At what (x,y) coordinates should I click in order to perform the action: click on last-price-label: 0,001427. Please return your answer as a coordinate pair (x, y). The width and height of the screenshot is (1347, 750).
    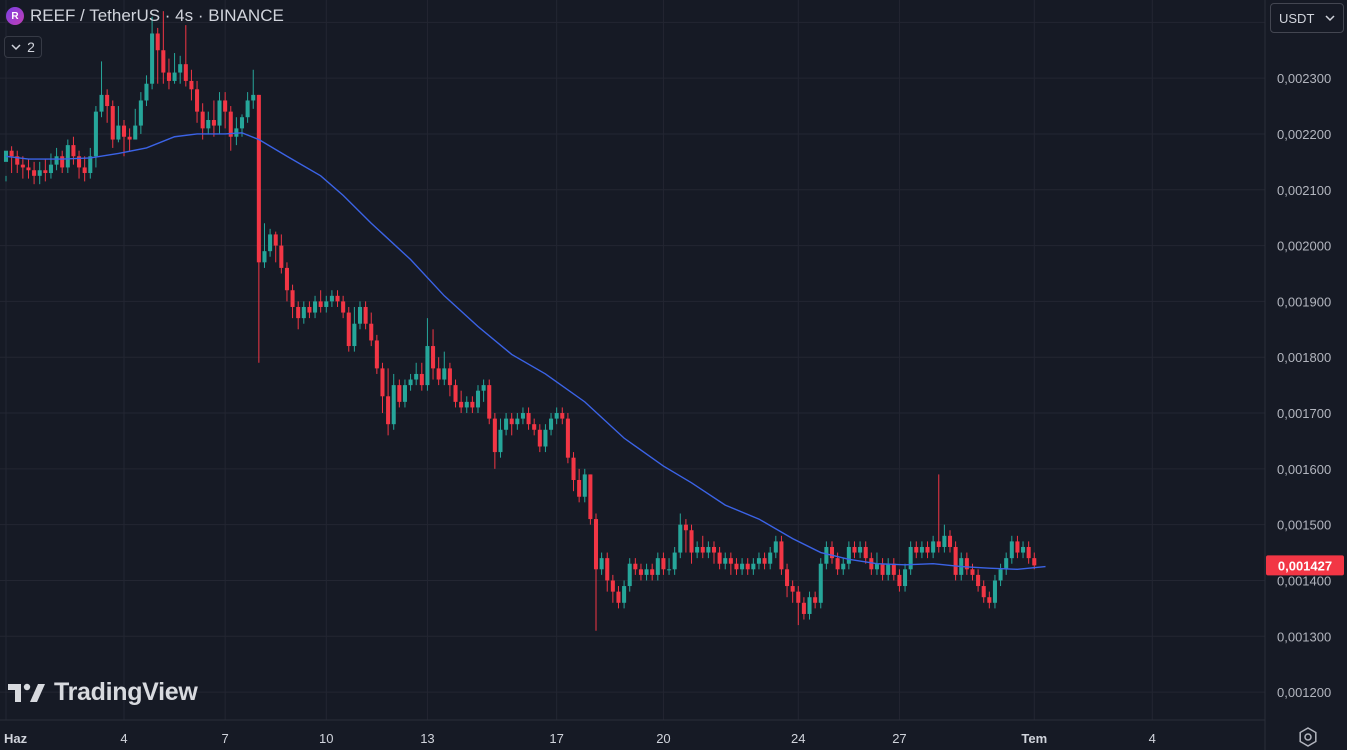
    Looking at the image, I should click on (1305, 565).